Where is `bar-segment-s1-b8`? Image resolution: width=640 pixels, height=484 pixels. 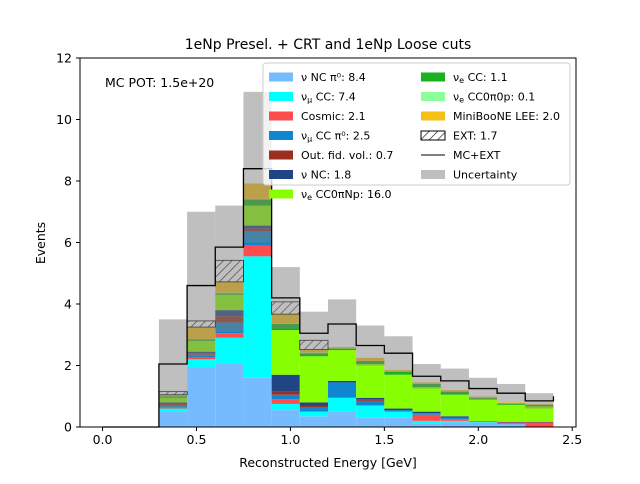
bar-segment-s1-b8 is located at coordinates (342, 404).